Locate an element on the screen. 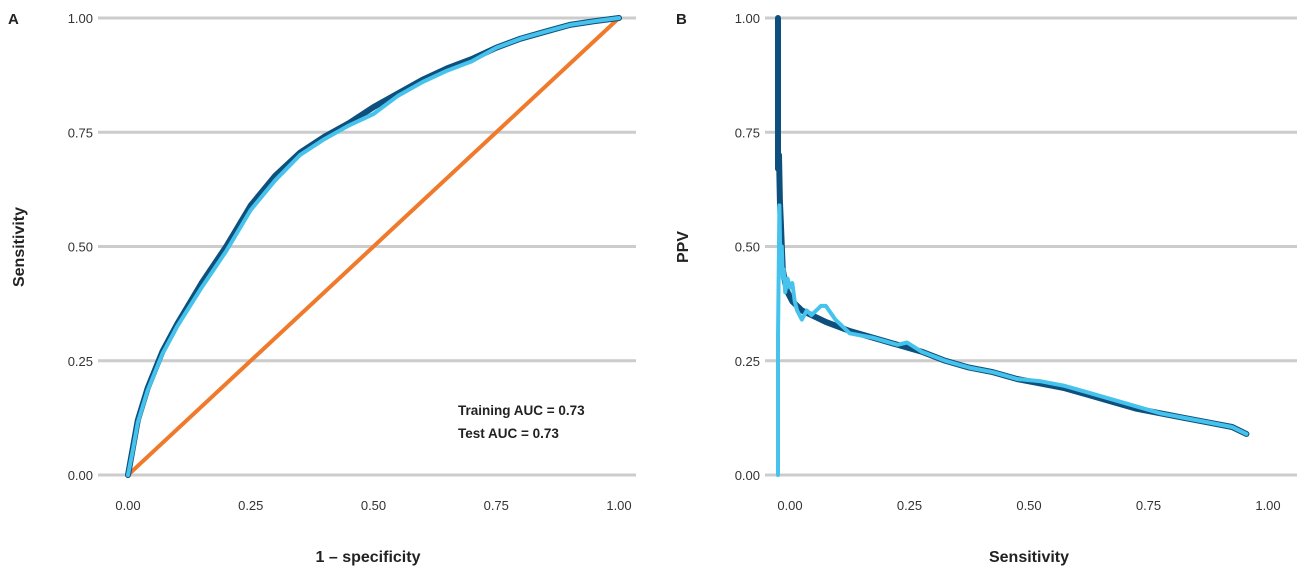  roc-y-tick-labels: 0.00 0.25 0.50 0.75 1.00 is located at coordinates (80, 247).